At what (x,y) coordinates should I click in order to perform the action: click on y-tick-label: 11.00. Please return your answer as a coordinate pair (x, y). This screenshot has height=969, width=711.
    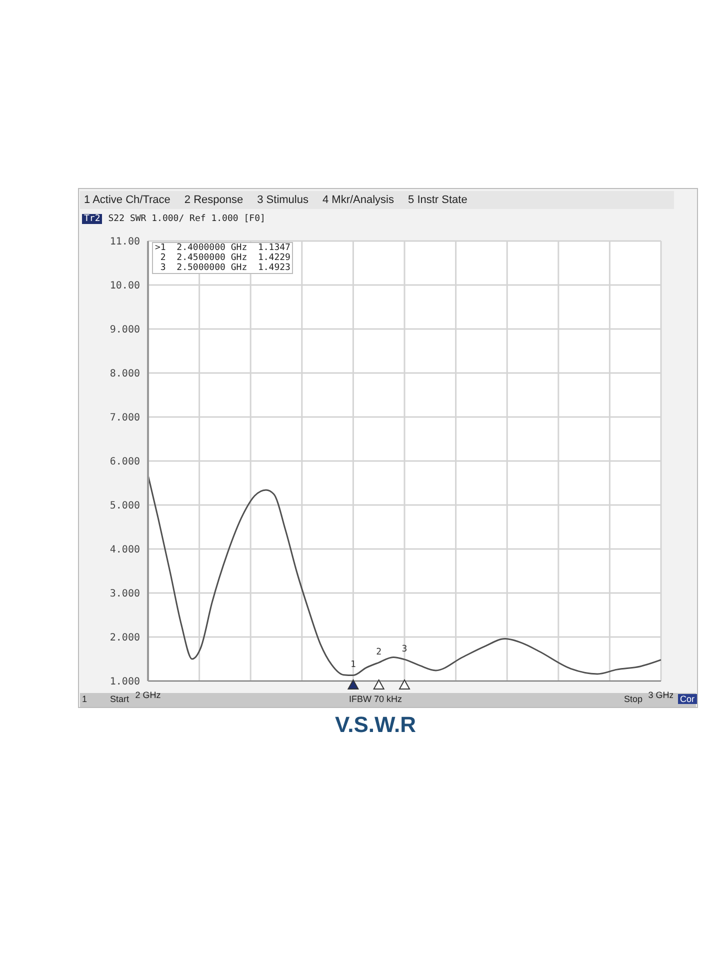
    Looking at the image, I should click on (125, 242).